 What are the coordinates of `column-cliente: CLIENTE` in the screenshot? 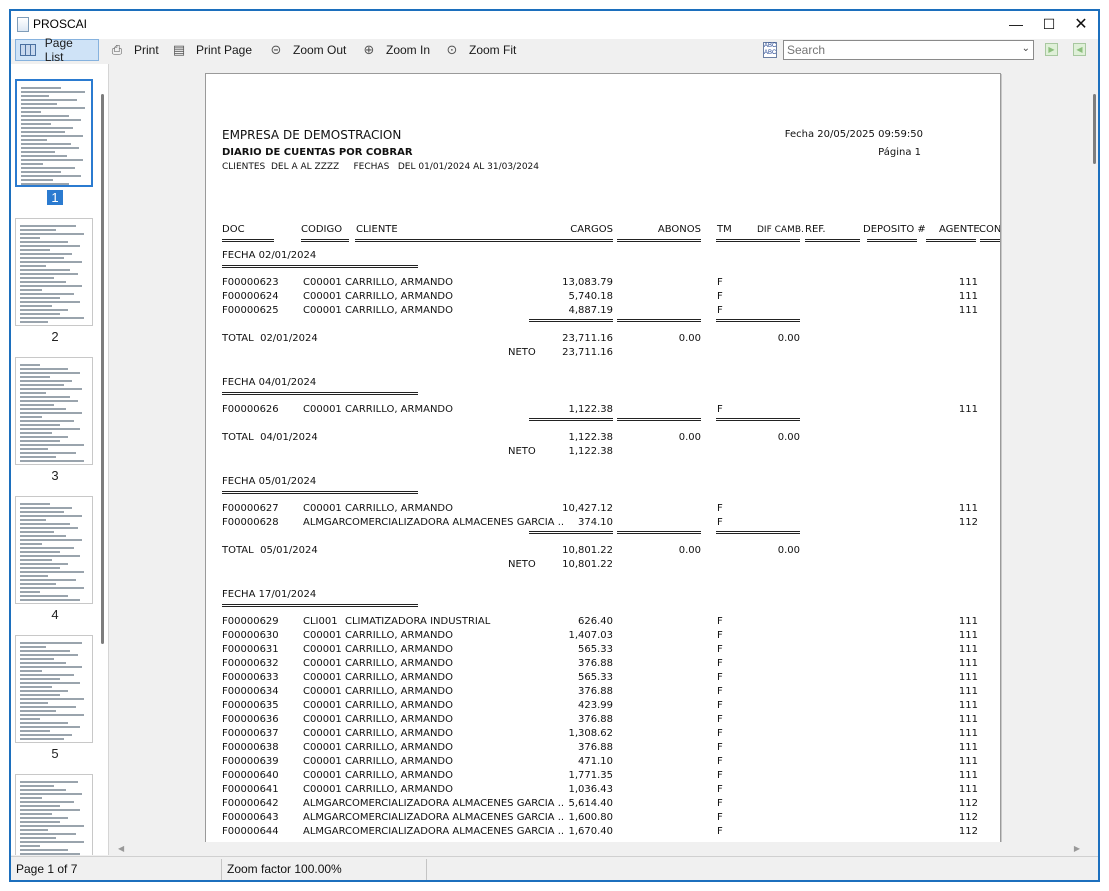 It's located at (377, 229).